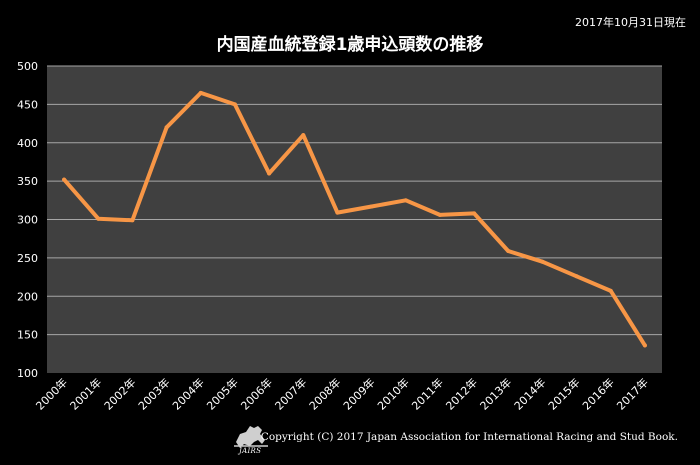 Image resolution: width=700 pixels, height=465 pixels. I want to click on x-tick-label: 2001年, so click(85, 393).